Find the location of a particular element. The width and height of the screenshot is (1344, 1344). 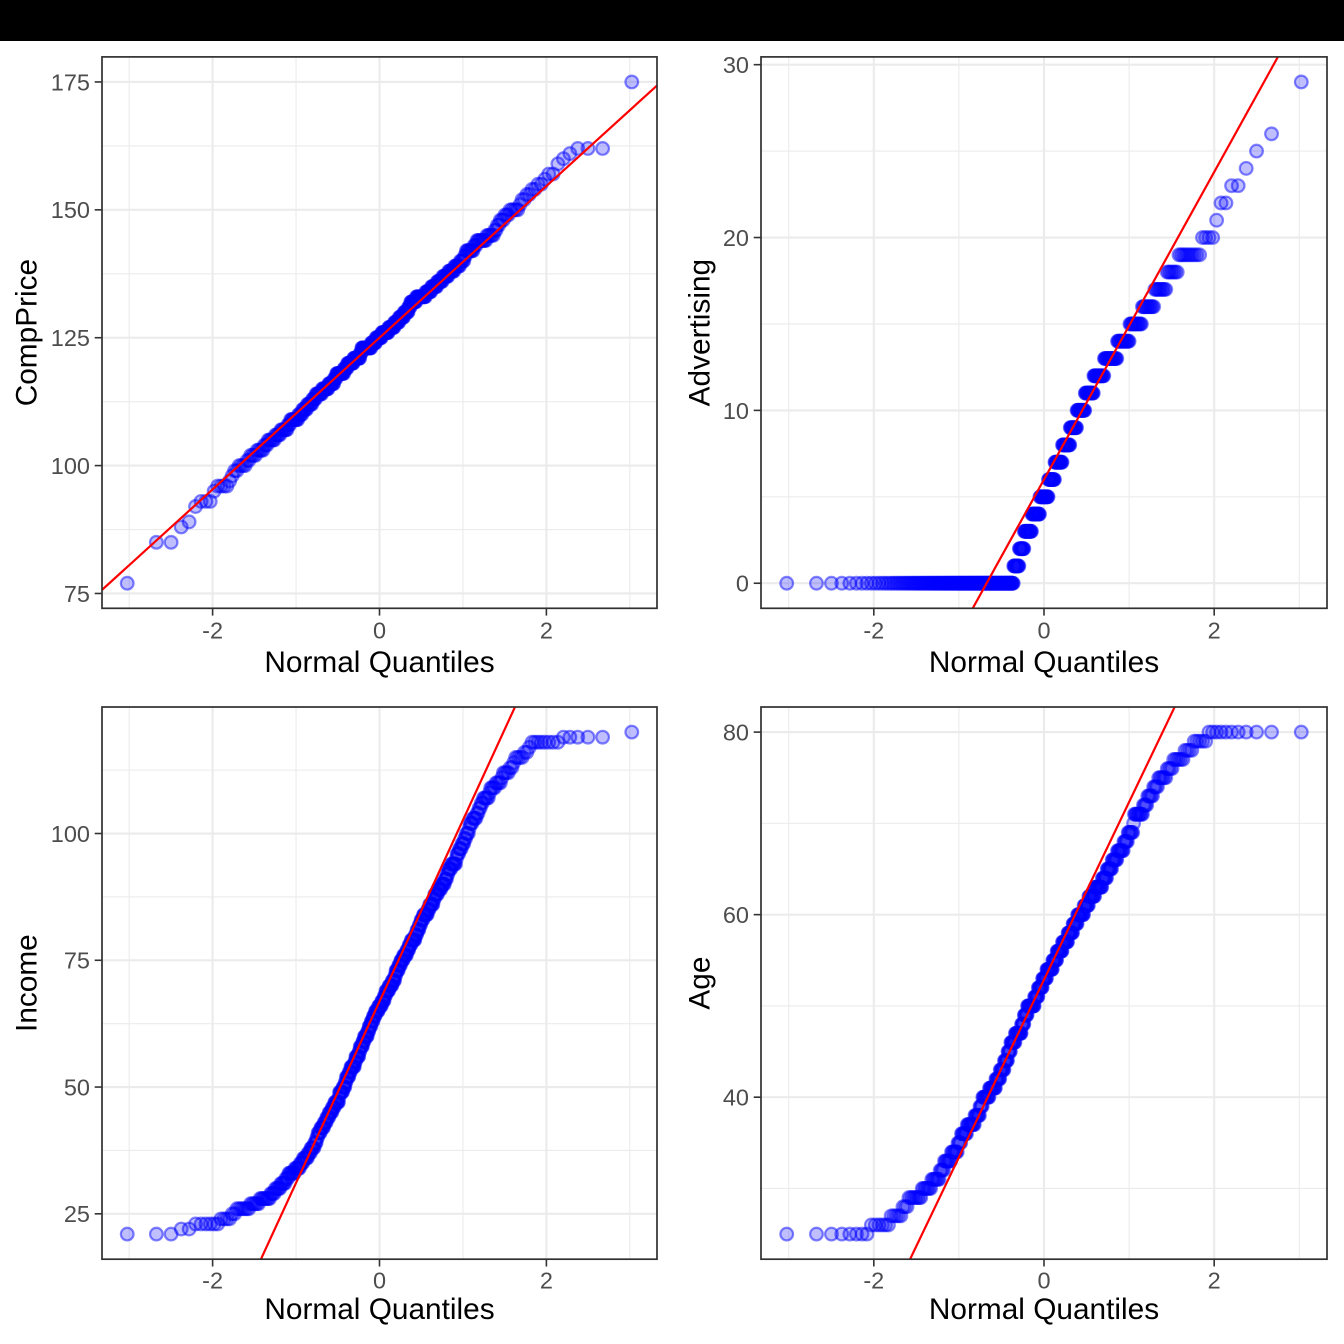

svg-text: 80 is located at coordinates (736, 733).